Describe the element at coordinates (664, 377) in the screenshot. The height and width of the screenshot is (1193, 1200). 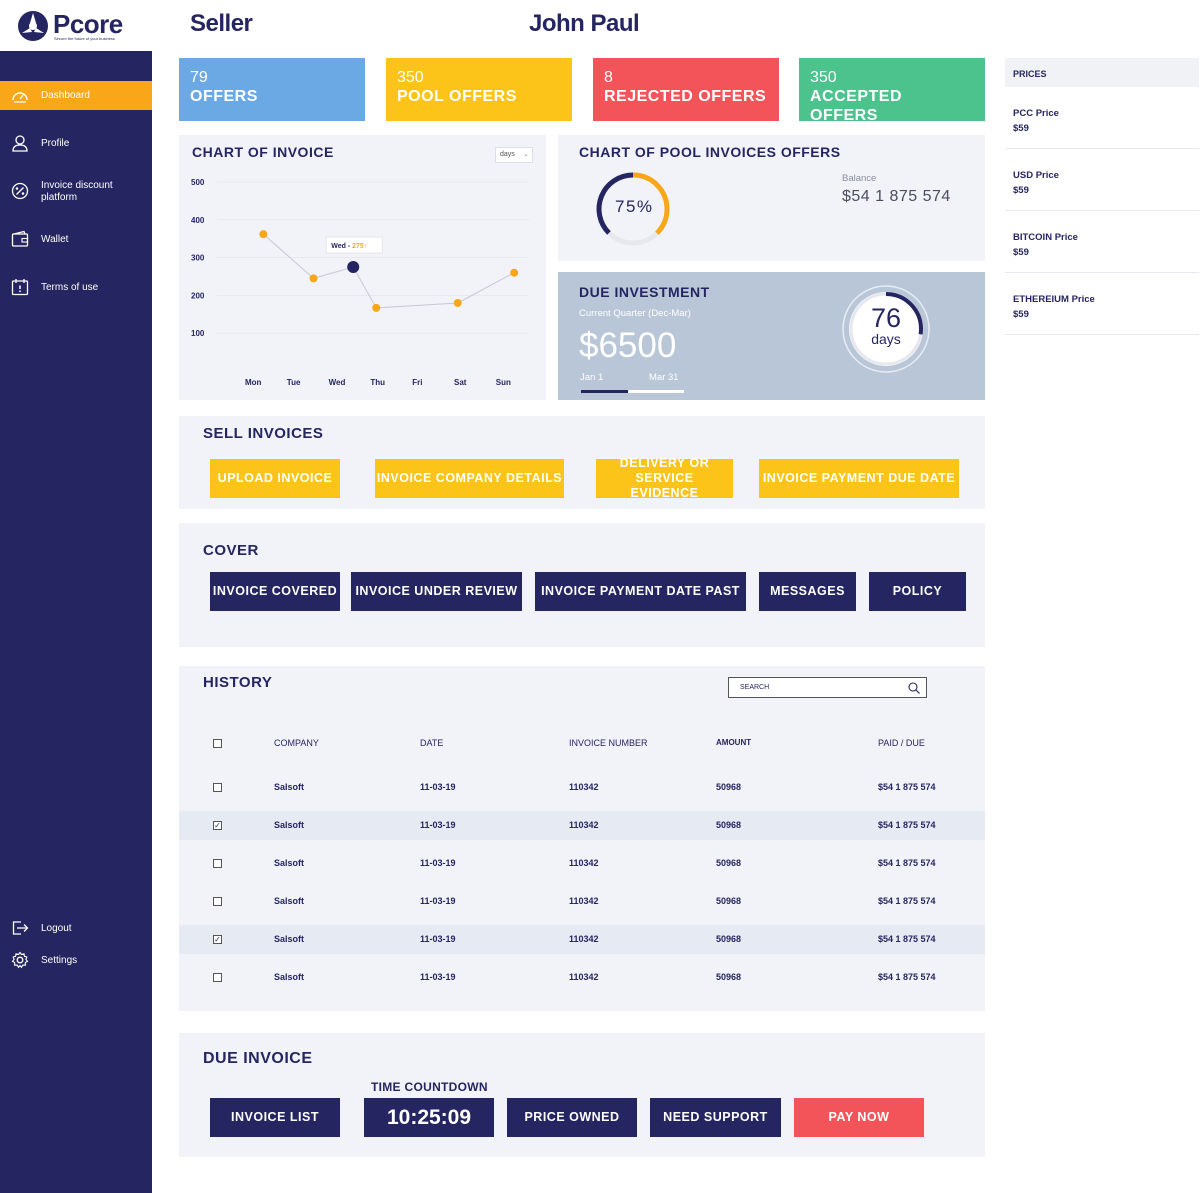
I see `end-date-label: Mar 31` at that location.